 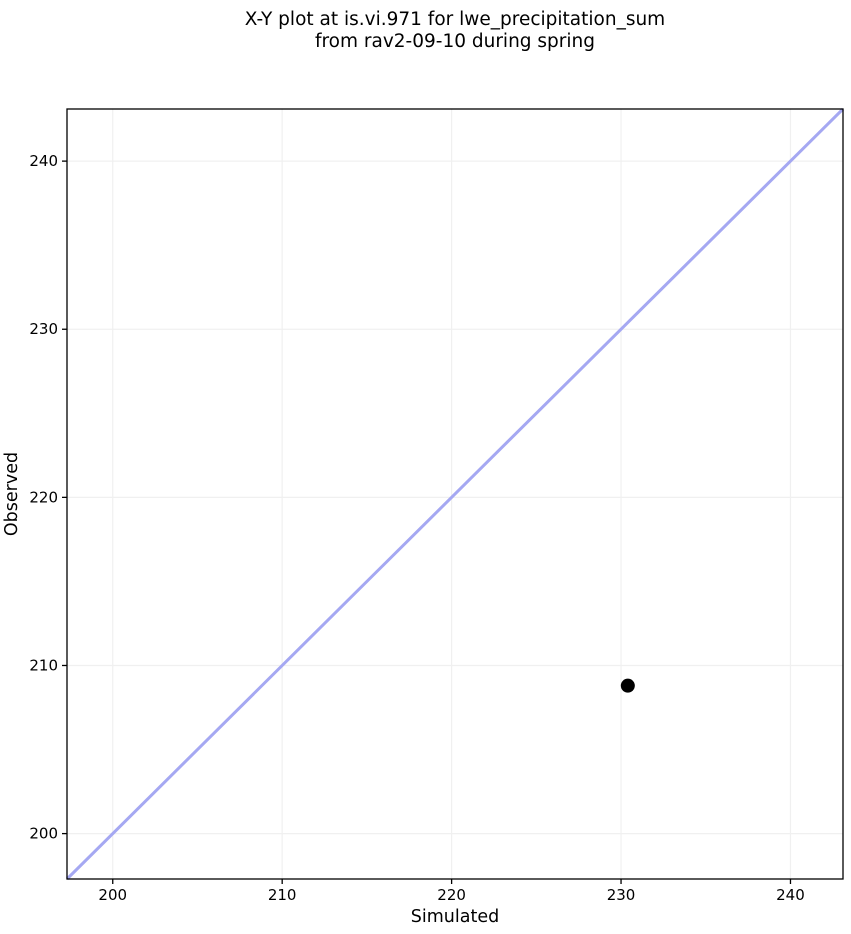 I want to click on y-tick-label: 210, so click(x=43, y=665).